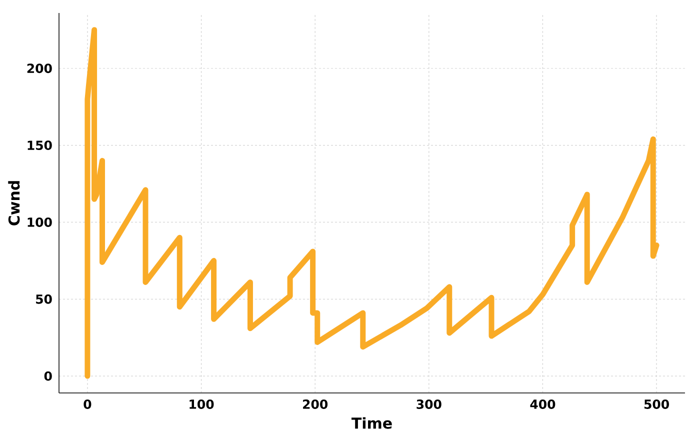 The width and height of the screenshot is (698, 441). I want to click on y-tick-label: 150, so click(40, 145).